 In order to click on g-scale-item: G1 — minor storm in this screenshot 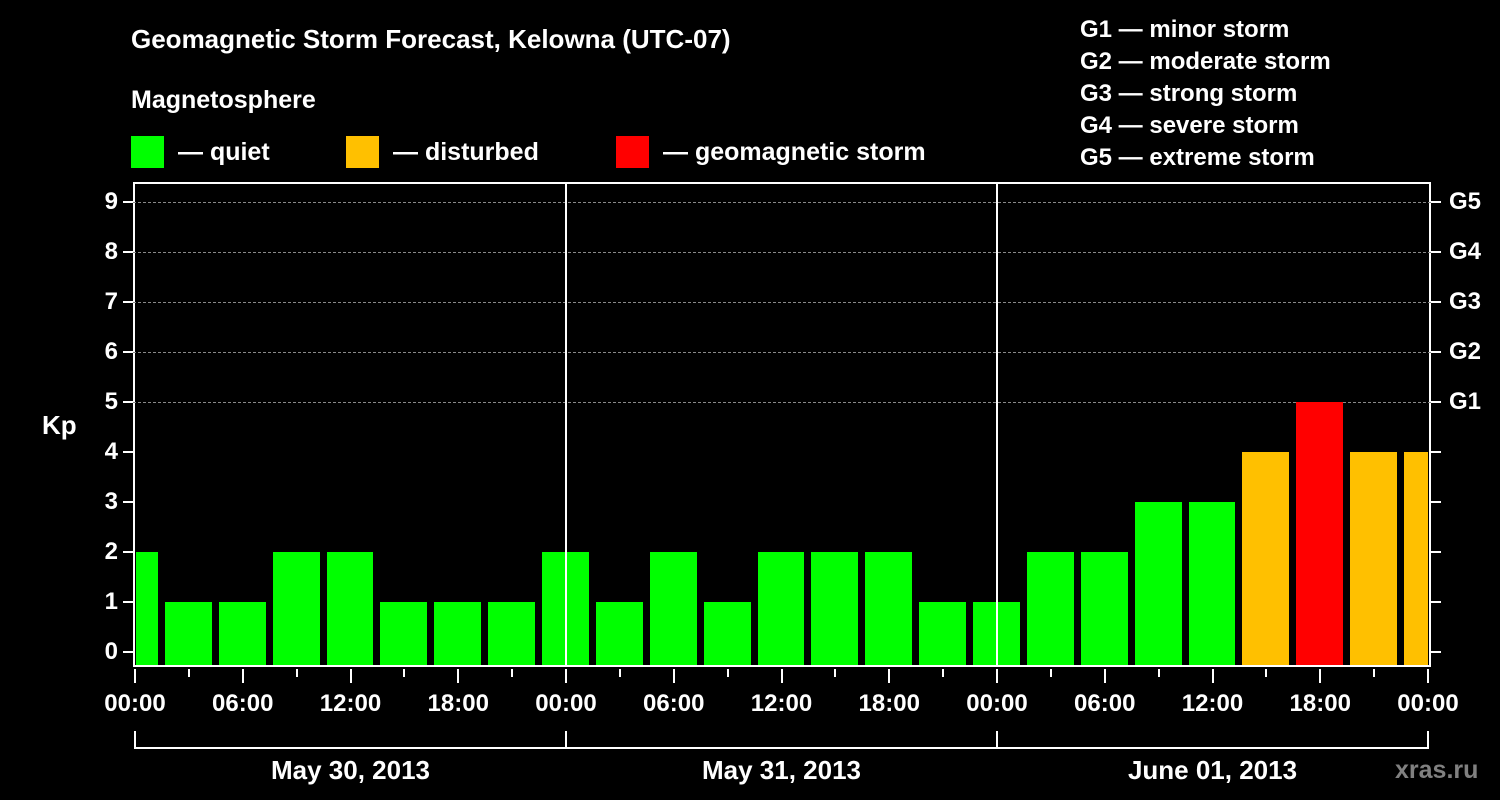, I will do `click(1185, 29)`.